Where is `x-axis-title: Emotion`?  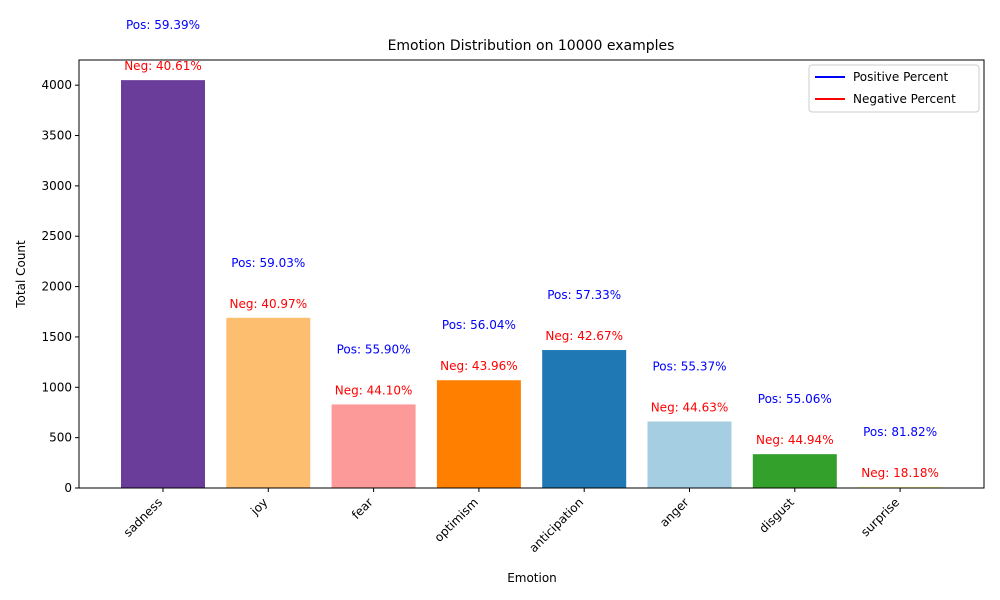 x-axis-title: Emotion is located at coordinates (532, 578).